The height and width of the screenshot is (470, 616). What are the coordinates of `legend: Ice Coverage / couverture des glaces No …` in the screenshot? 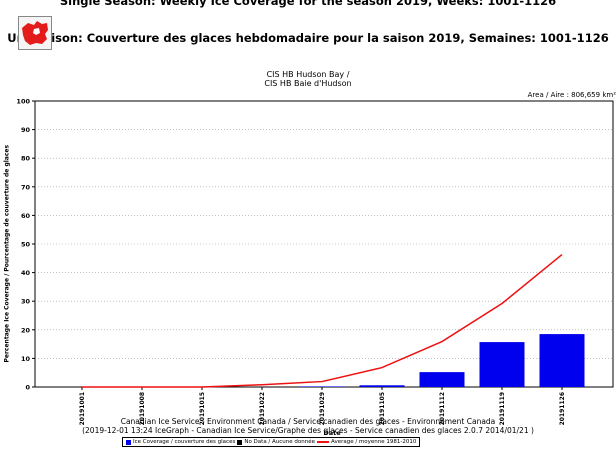 It's located at (271, 442).